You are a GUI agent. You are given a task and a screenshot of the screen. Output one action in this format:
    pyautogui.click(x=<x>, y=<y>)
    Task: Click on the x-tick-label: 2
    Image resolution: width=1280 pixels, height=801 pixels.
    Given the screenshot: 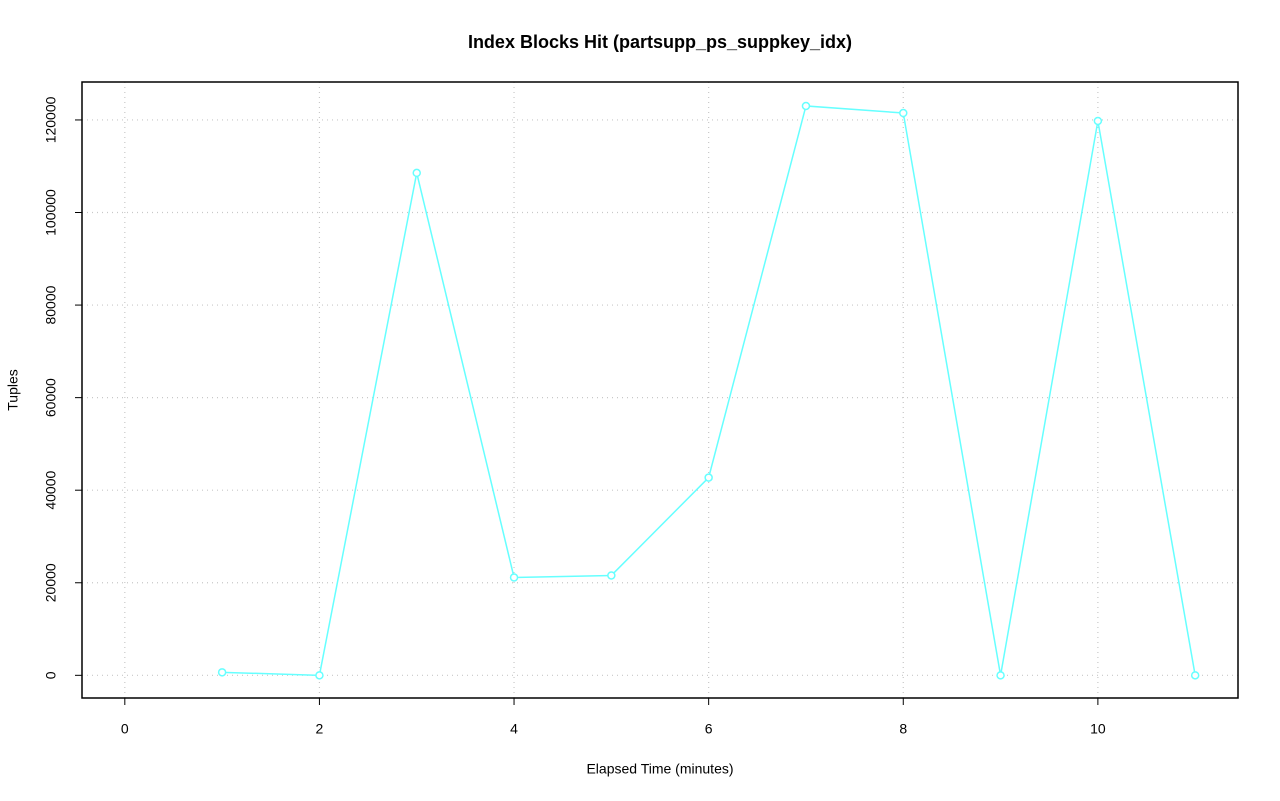 What is the action you would take?
    pyautogui.click(x=320, y=729)
    